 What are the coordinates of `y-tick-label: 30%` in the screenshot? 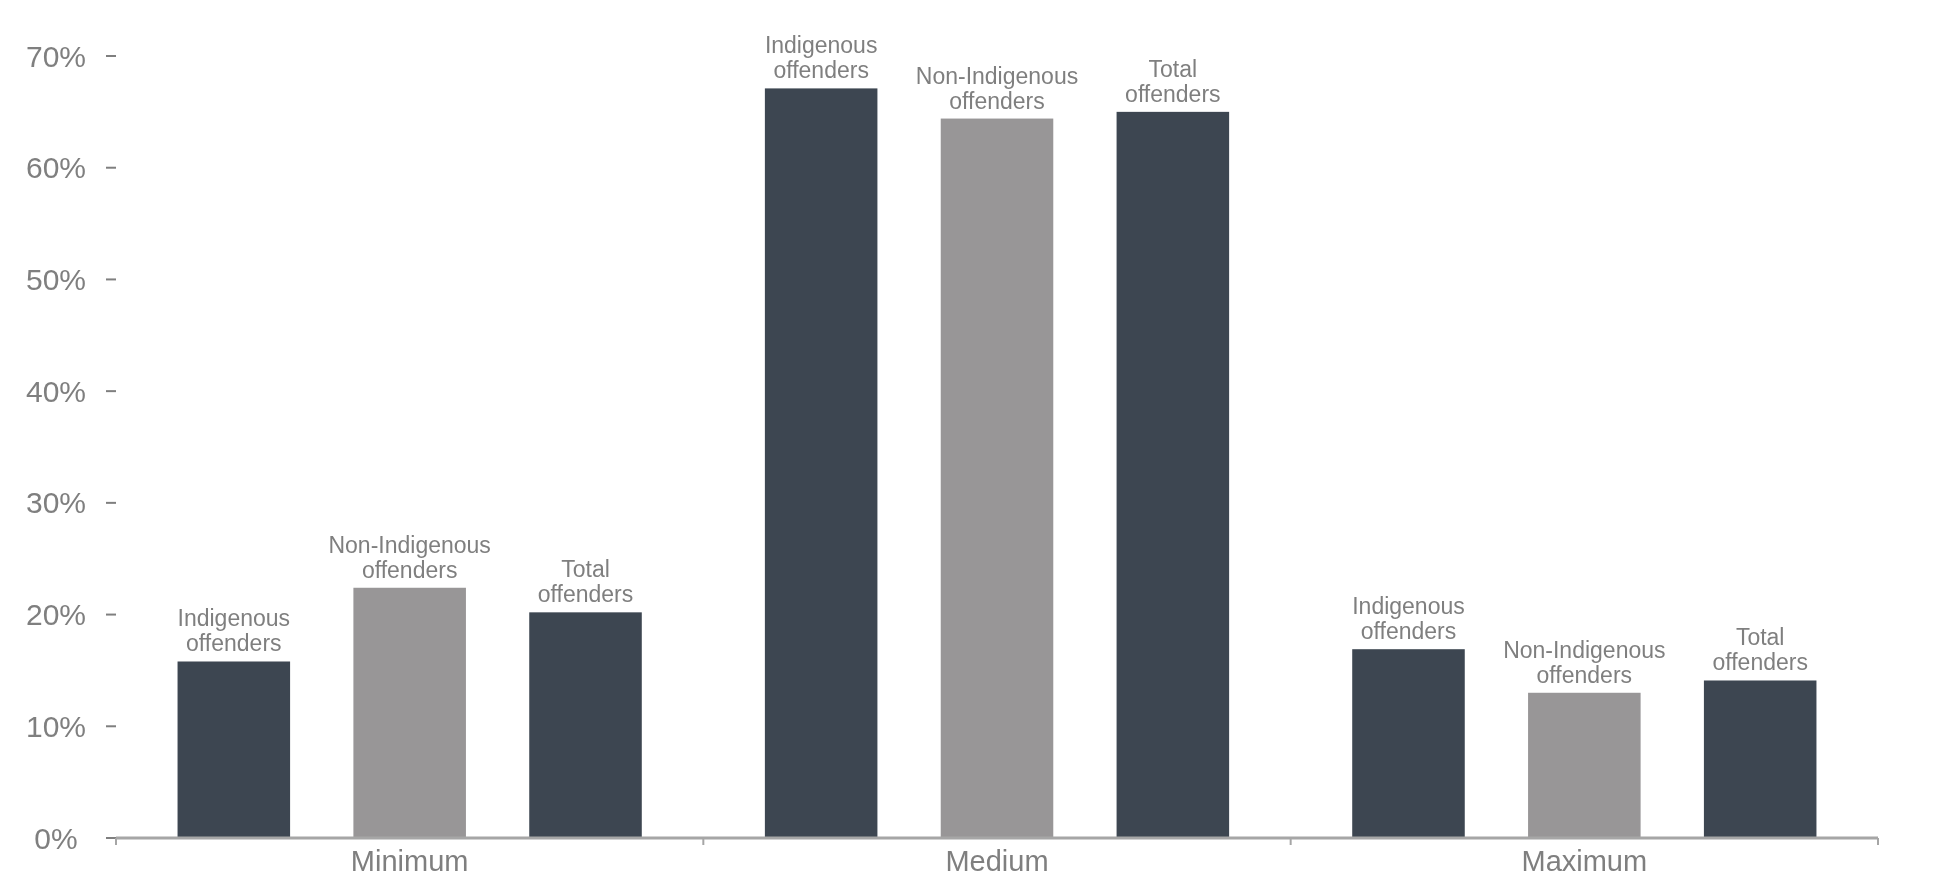 It's located at (56, 503).